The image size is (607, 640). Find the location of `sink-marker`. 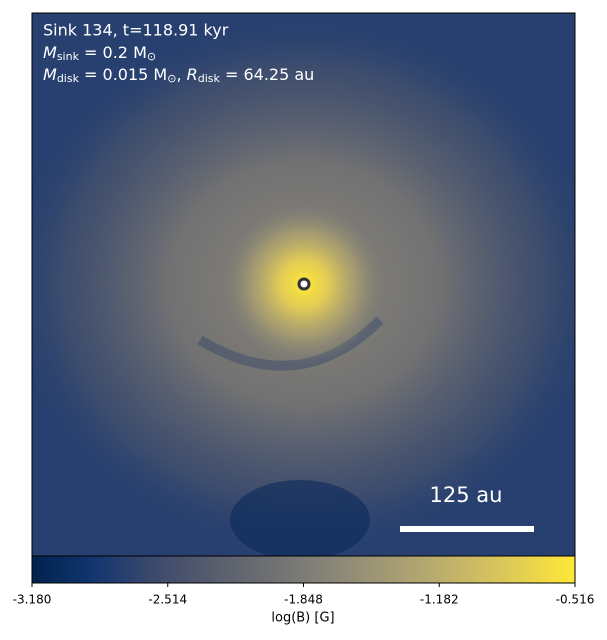

sink-marker is located at coordinates (304, 284).